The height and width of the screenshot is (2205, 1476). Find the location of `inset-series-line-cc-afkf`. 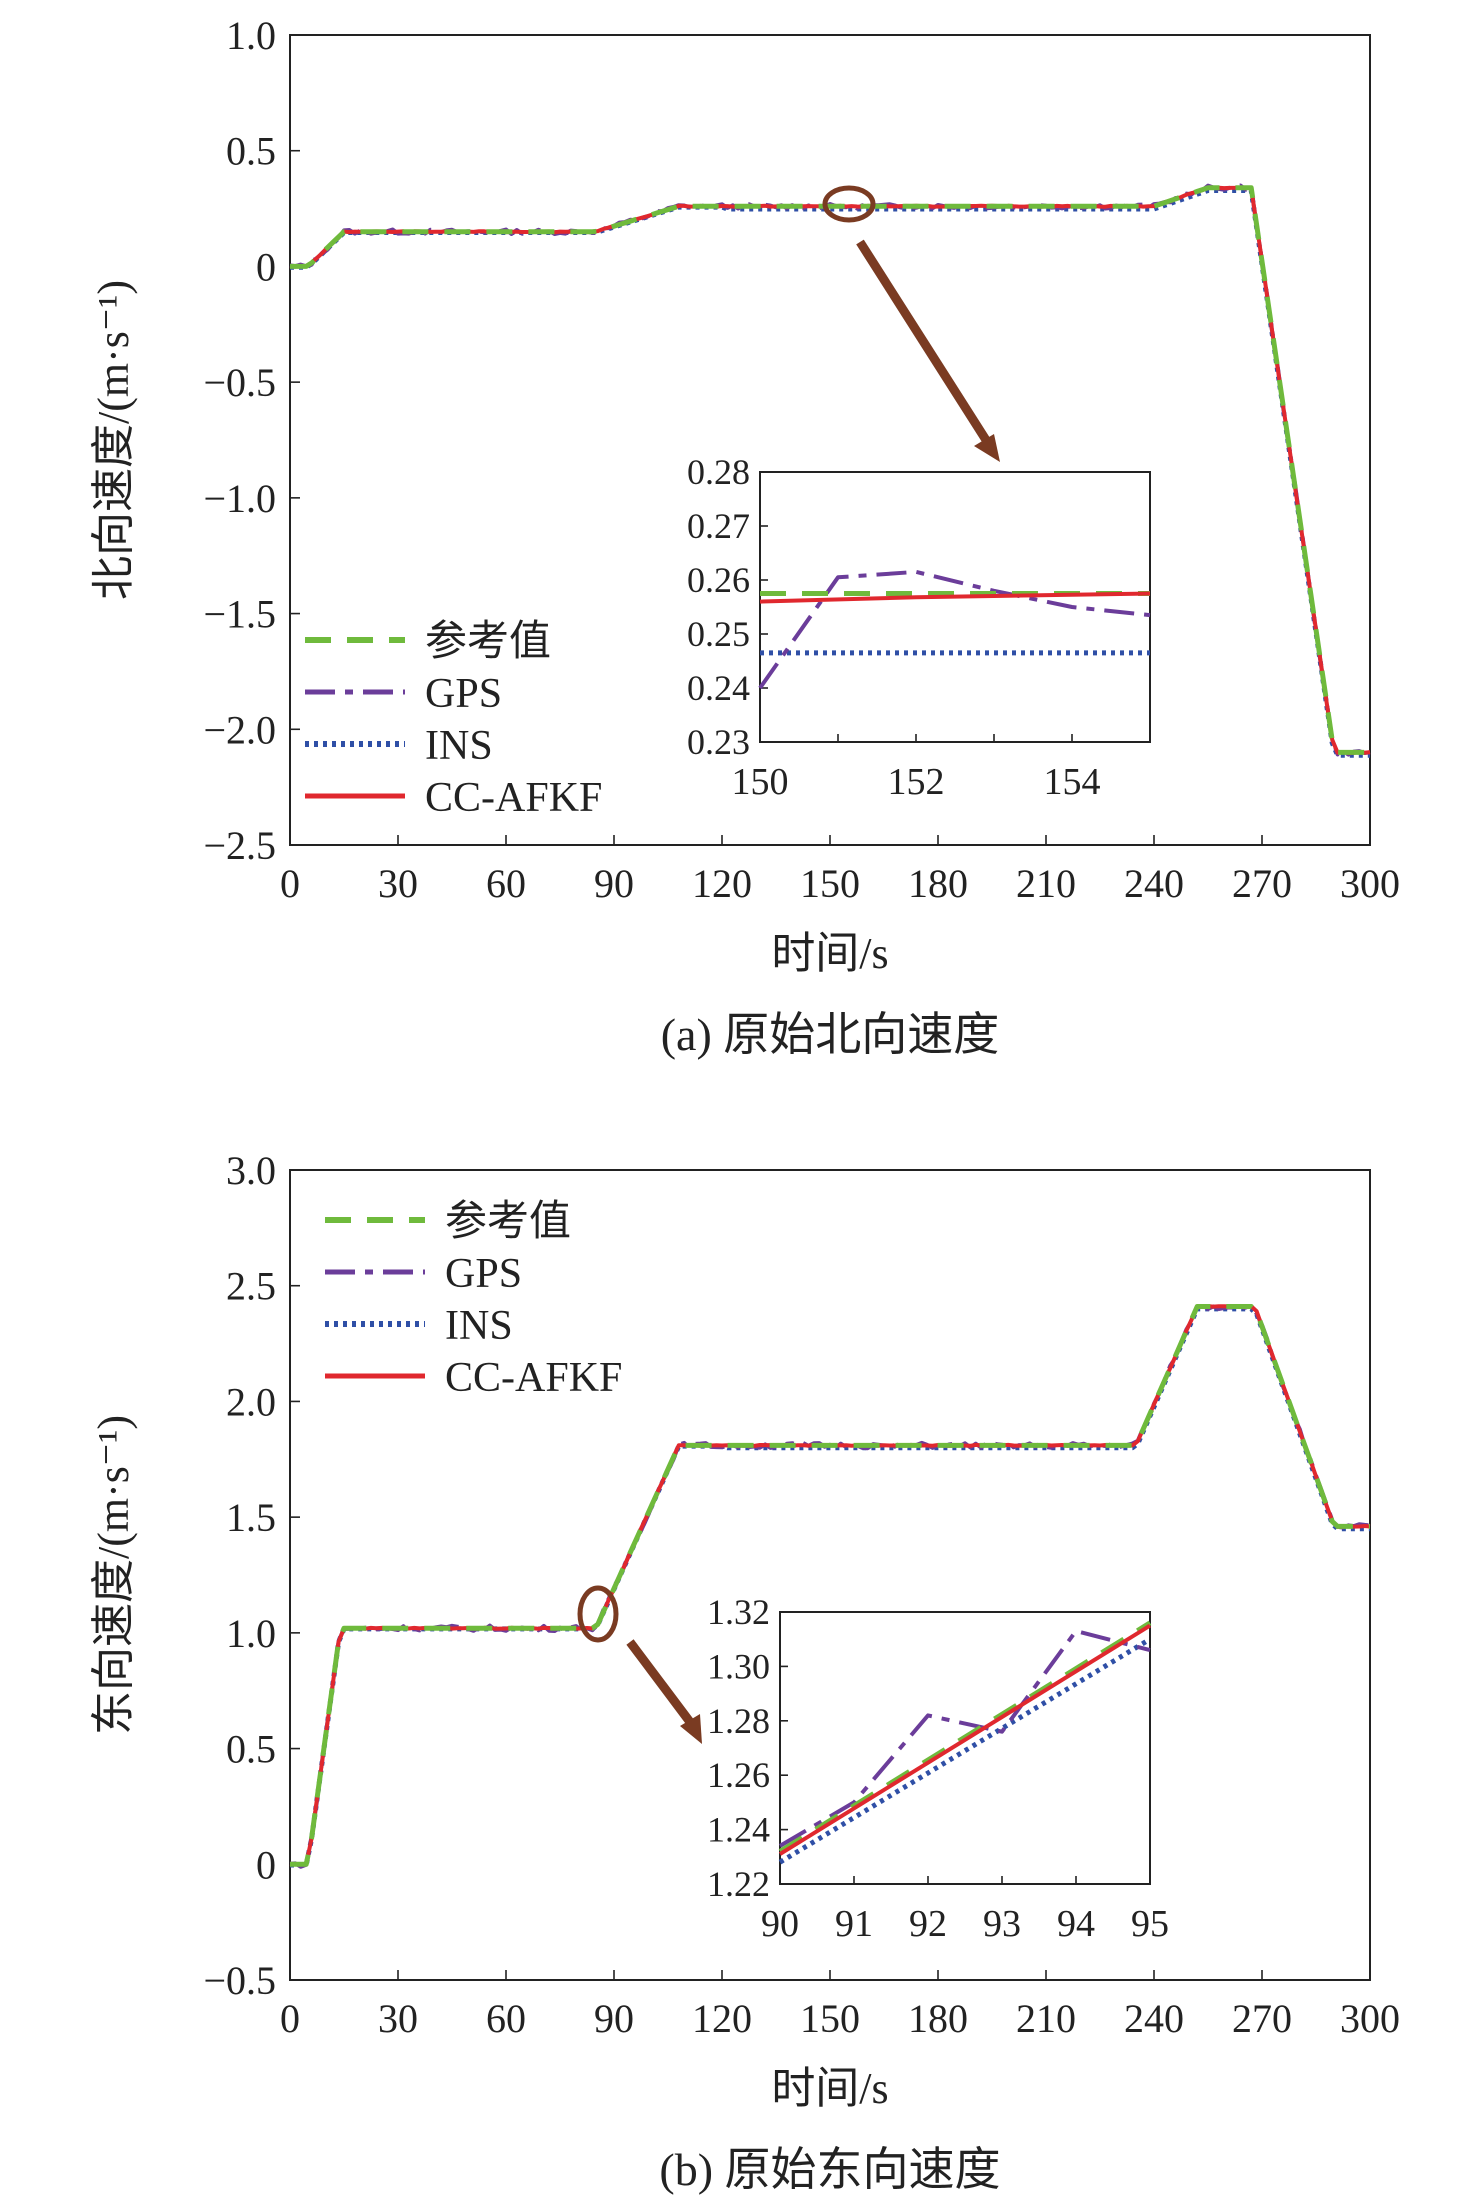

inset-series-line-cc-afkf is located at coordinates (955, 597).